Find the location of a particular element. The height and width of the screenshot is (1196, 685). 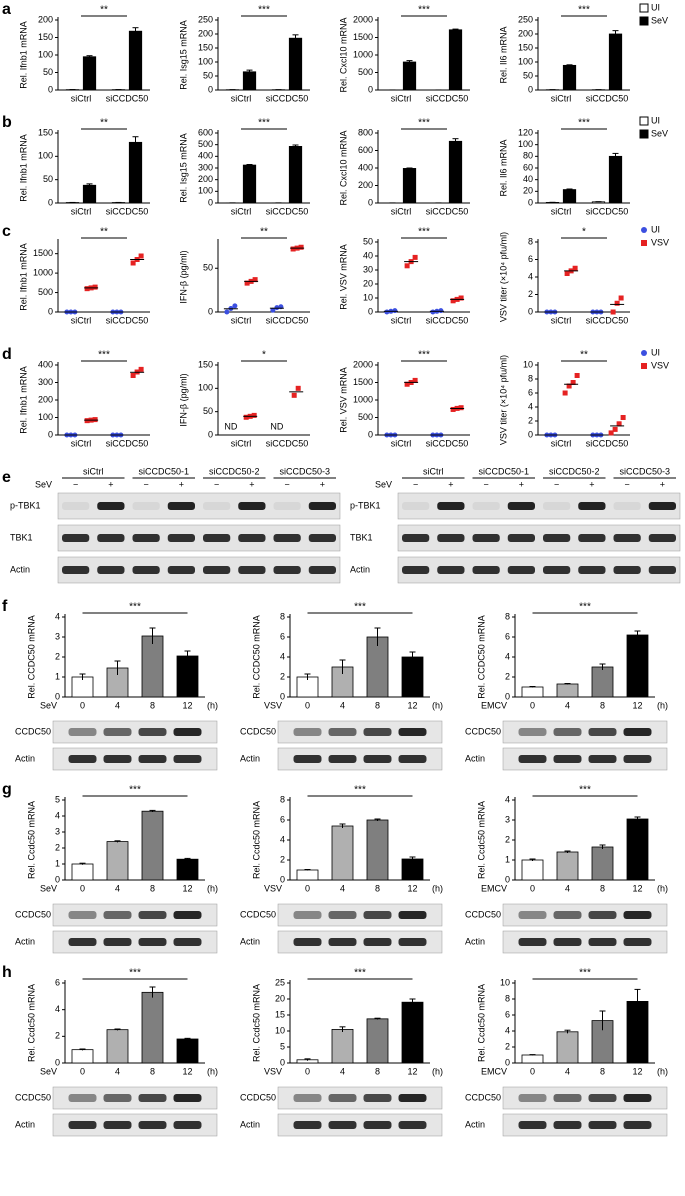

y-axis-label: Rel. CCDC50 mRNA is located at coordinates (256, 657).